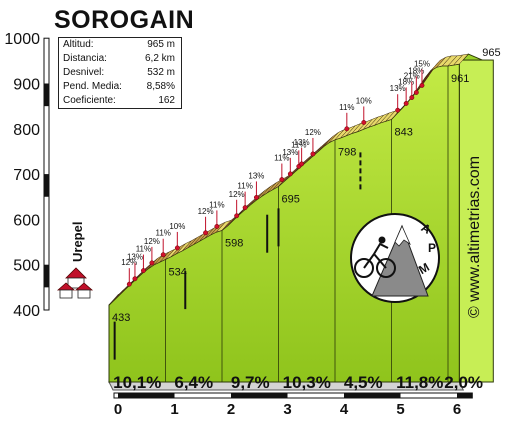 The height and width of the screenshot is (430, 514). Describe the element at coordinates (166, 100) in the screenshot. I see `stat-value: 162` at that location.